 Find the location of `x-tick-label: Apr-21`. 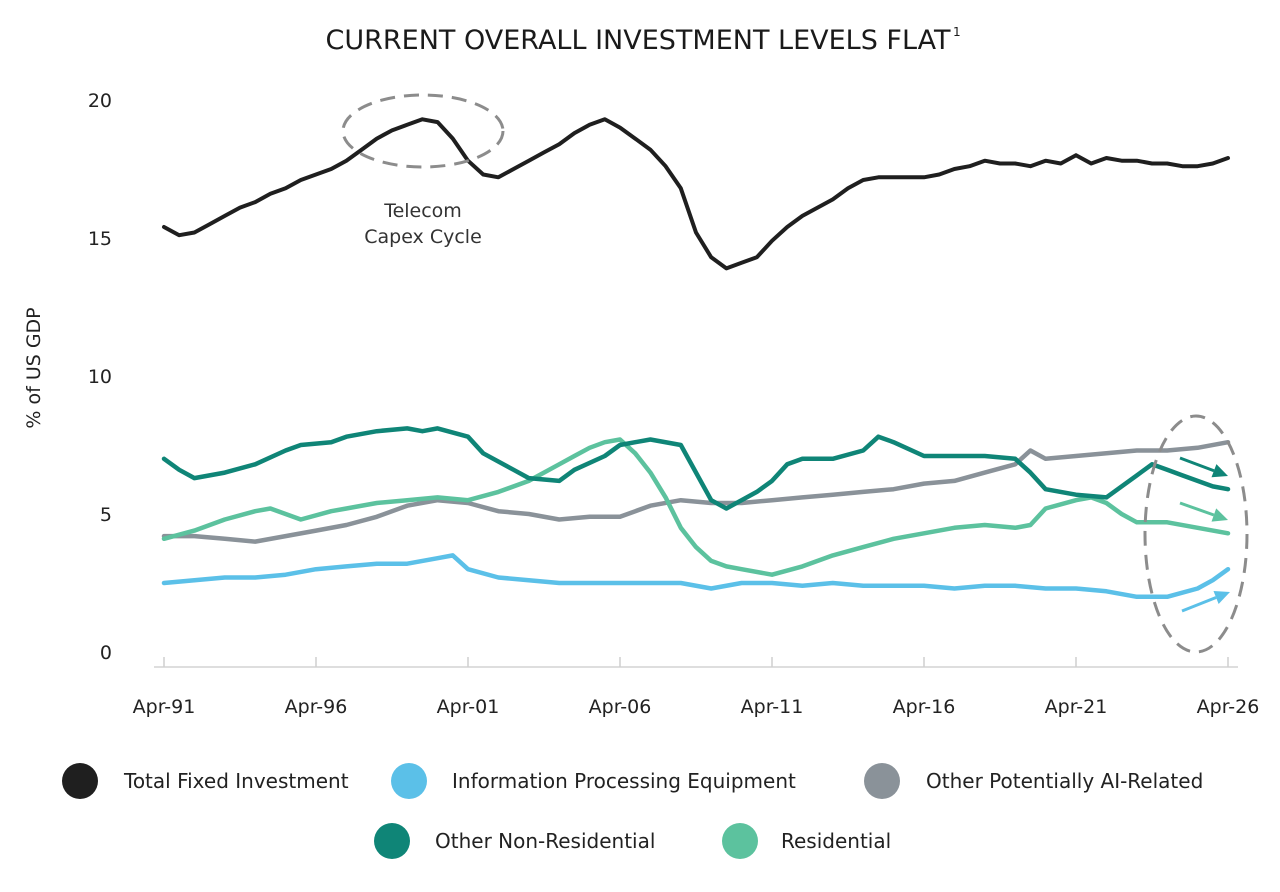

x-tick-label: Apr-21 is located at coordinates (1076, 707).